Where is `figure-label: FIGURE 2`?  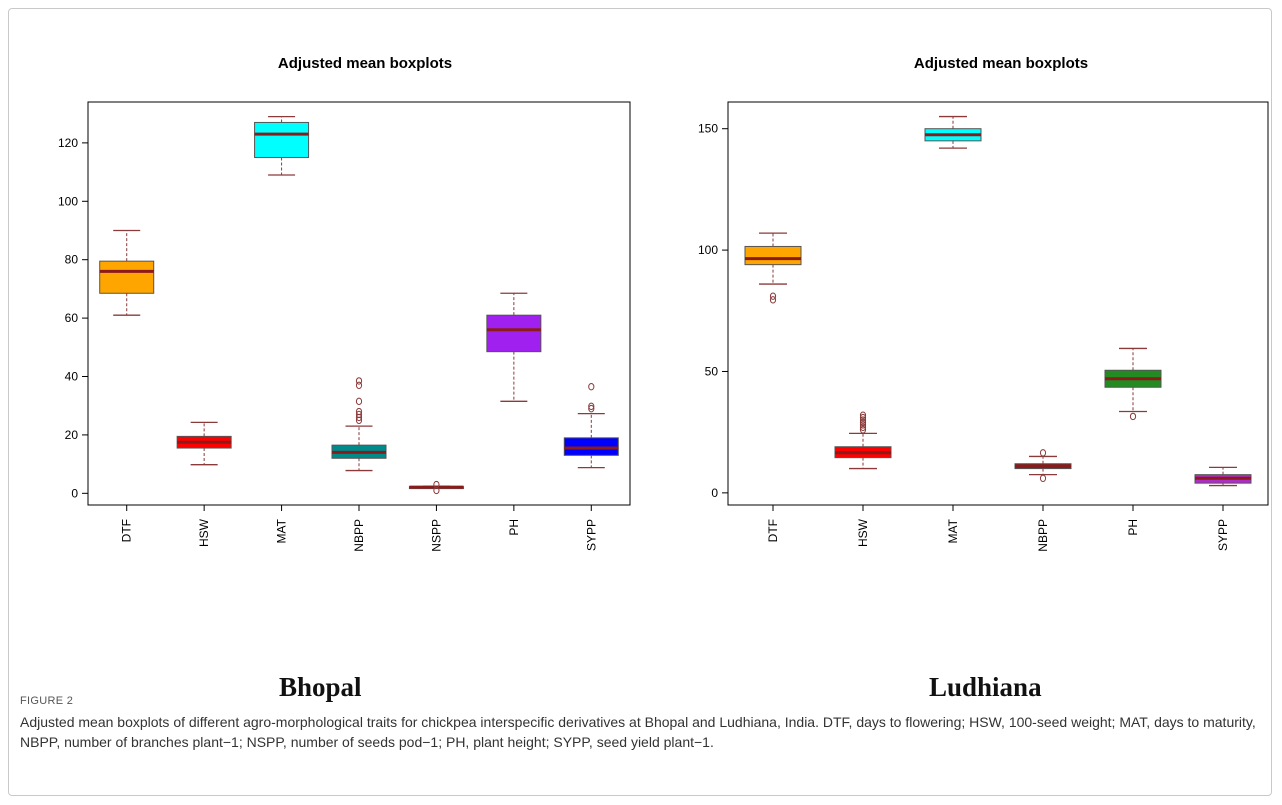
figure-label: FIGURE 2 is located at coordinates (47, 701).